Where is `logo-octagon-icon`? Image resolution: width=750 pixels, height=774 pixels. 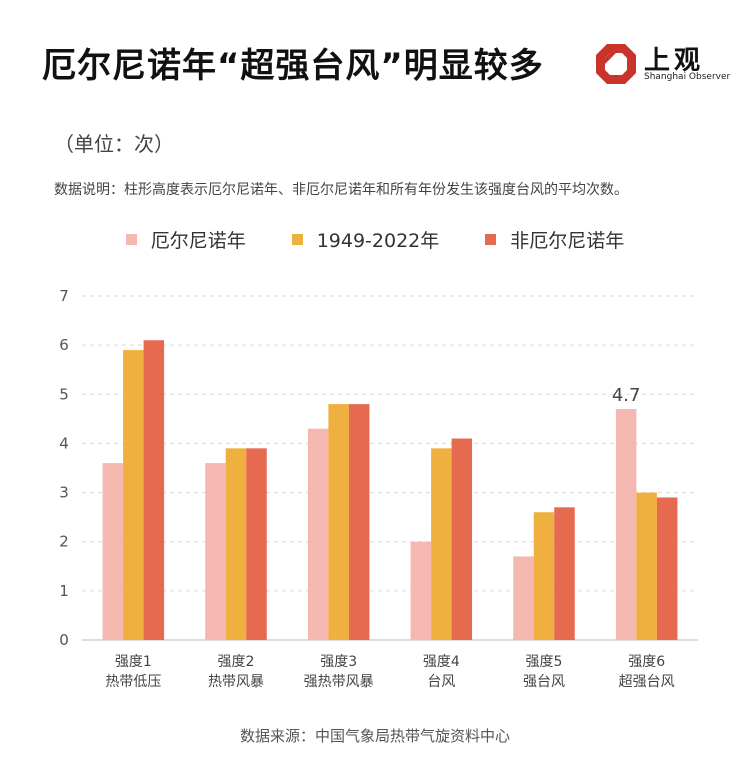 logo-octagon-icon is located at coordinates (616, 64).